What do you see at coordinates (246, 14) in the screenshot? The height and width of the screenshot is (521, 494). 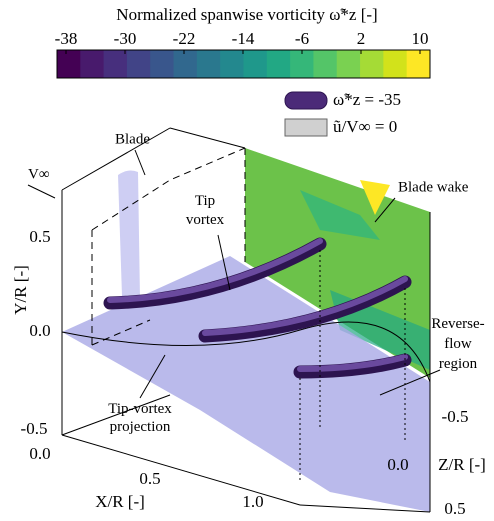 I see `colorbar-title: Normalized spanwise vorticity ω̃*z [-]` at bounding box center [246, 14].